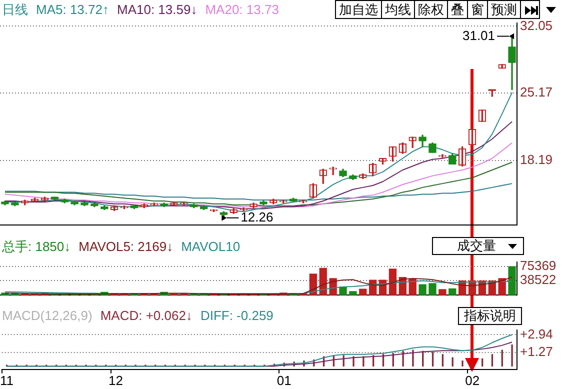 This screenshot has height=389, width=562. I want to click on x-tick-label: 02, so click(472, 380).